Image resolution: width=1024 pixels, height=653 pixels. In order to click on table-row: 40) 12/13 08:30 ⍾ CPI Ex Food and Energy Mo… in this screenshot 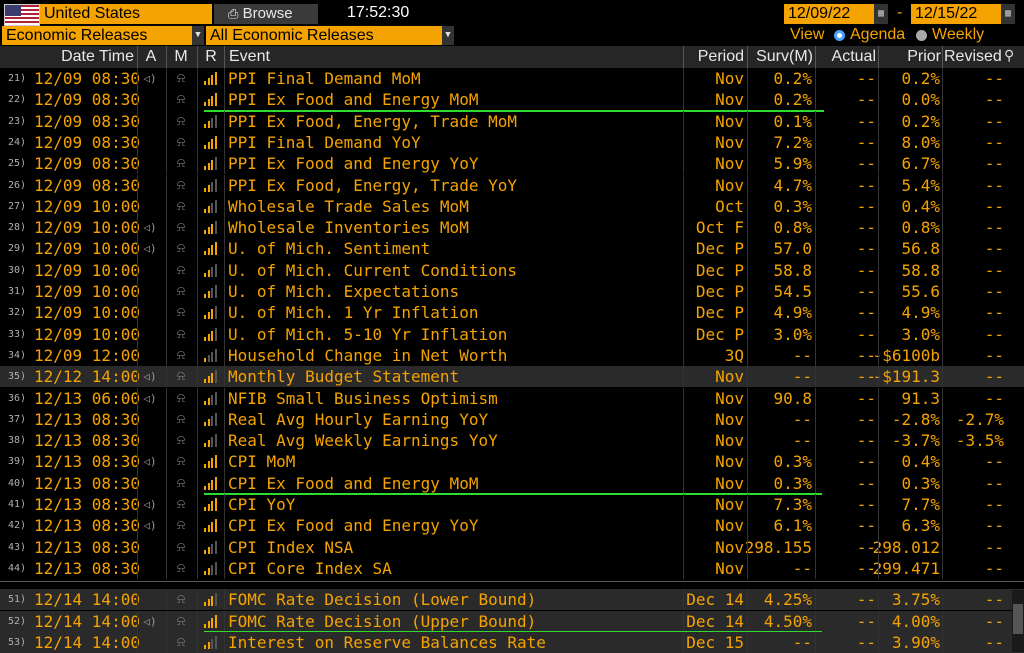, I will do `click(512, 483)`.